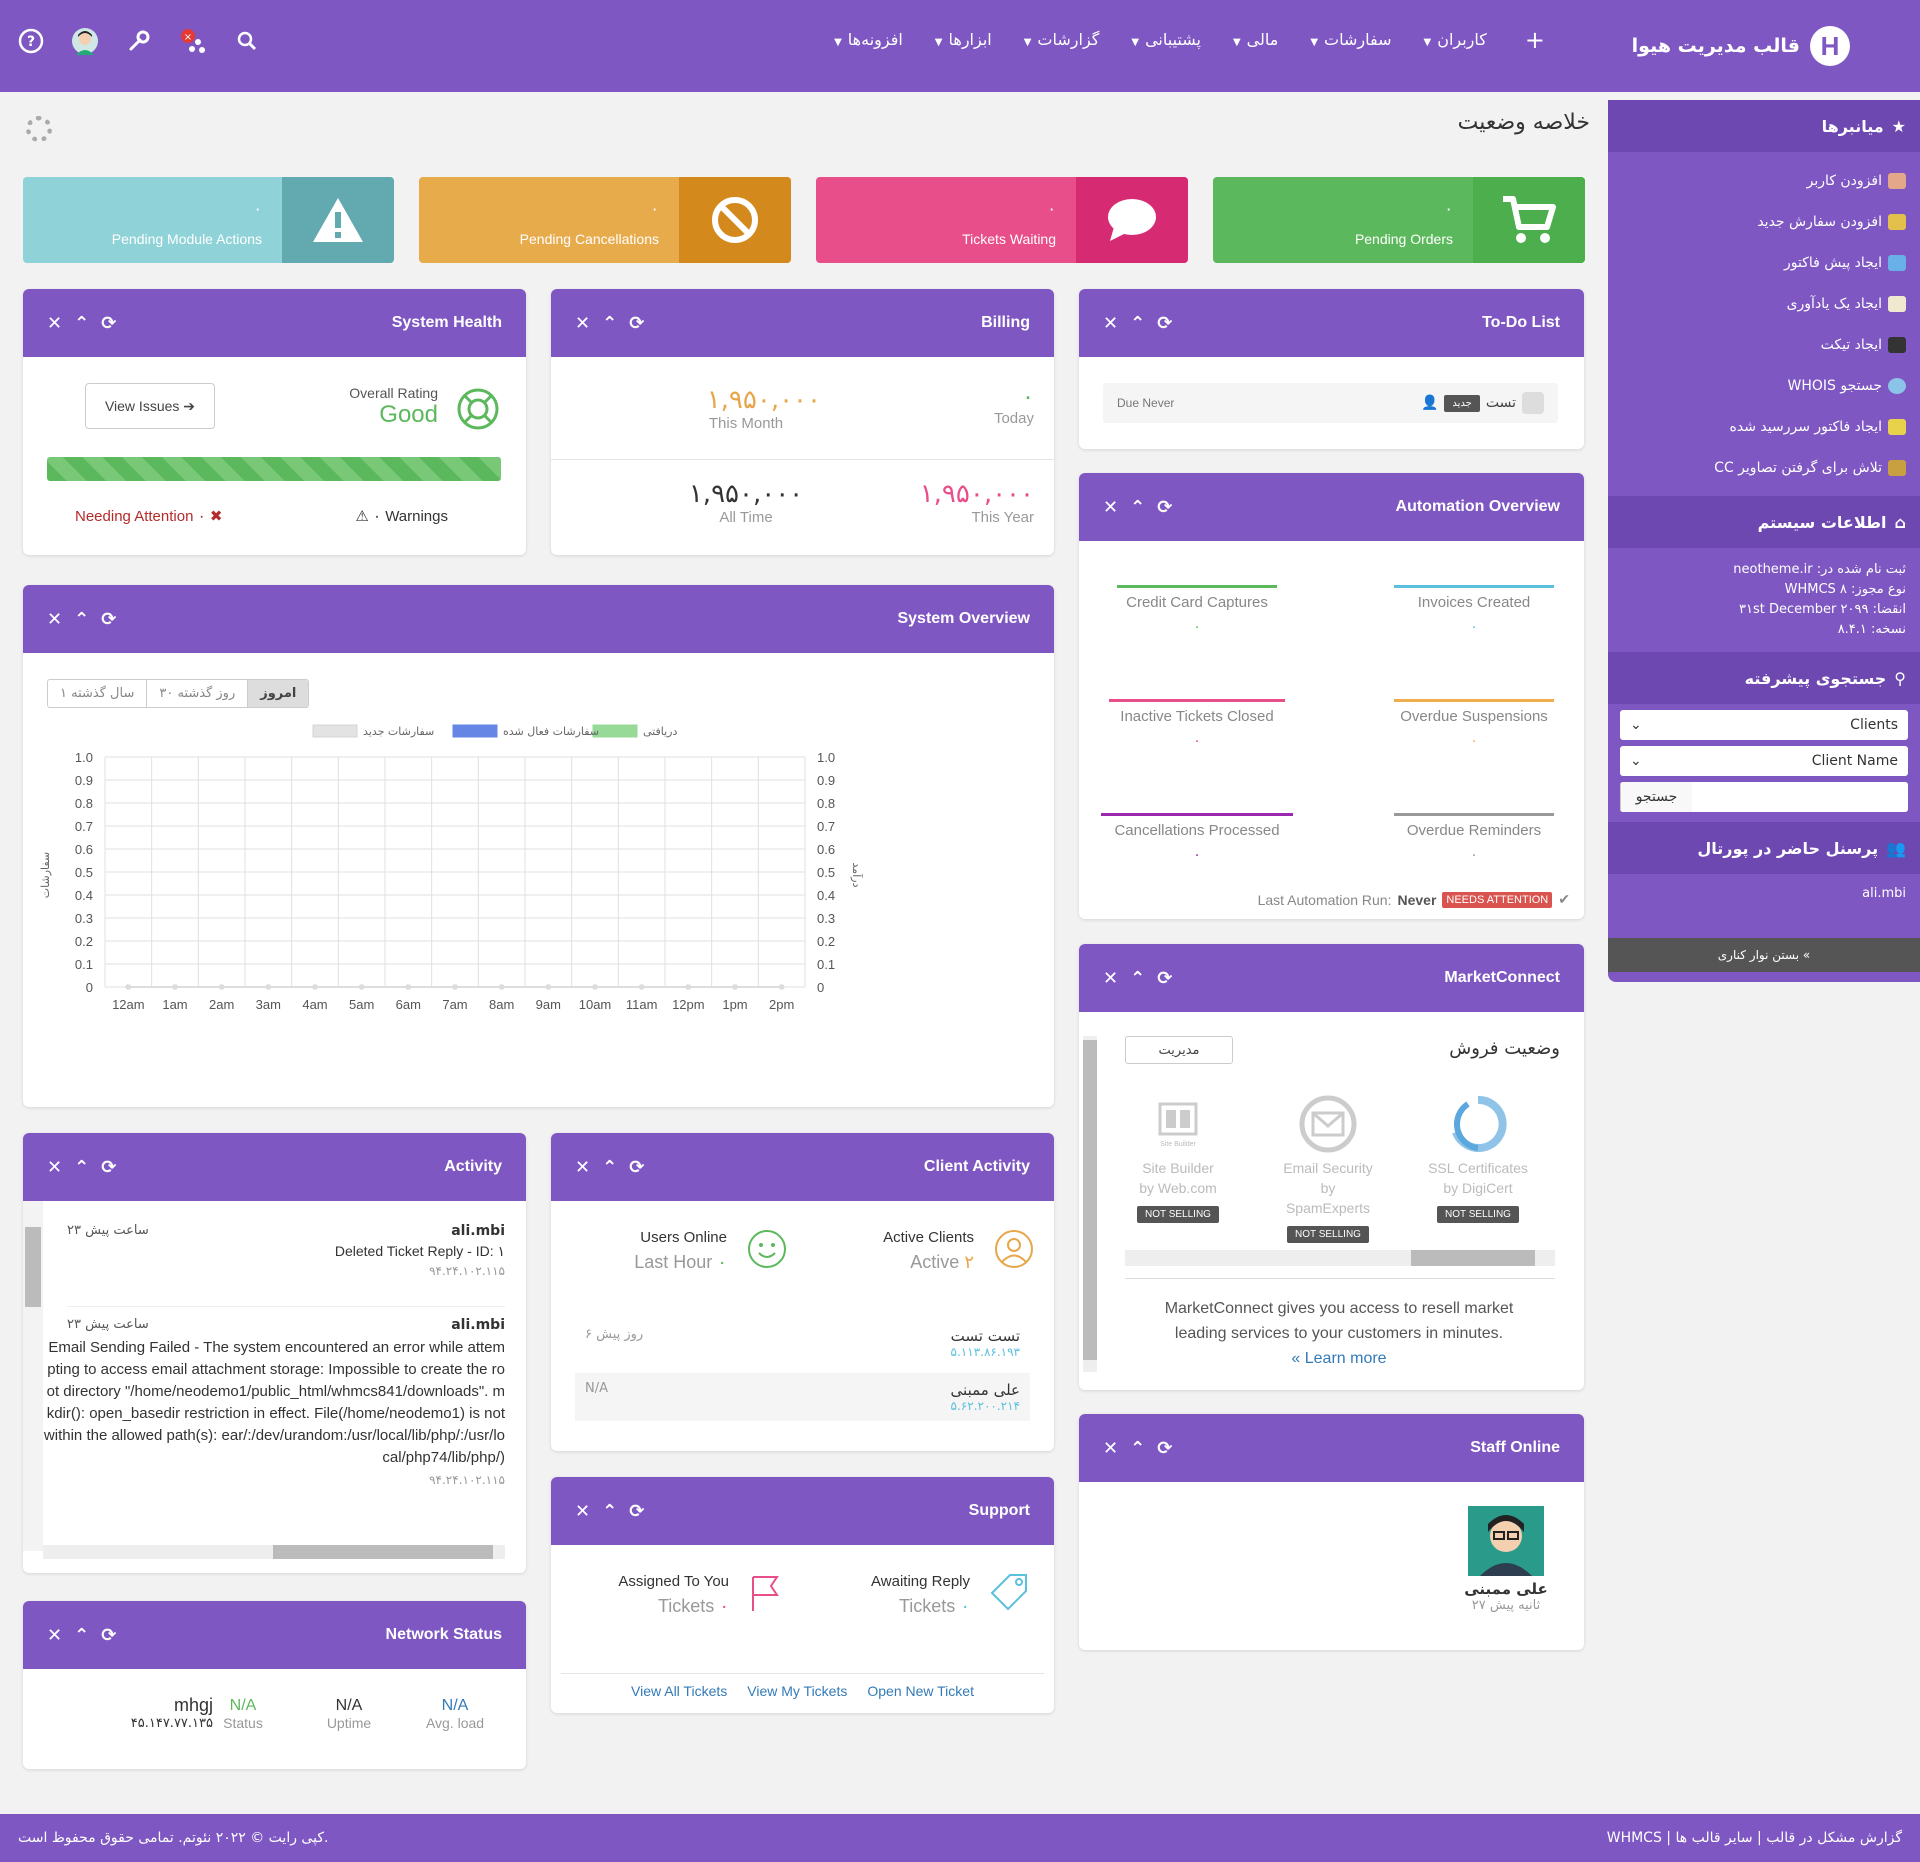 The image size is (1920, 1862). Describe the element at coordinates (920, 1691) in the screenshot. I see `open-new-ticket-link: Open New Ticket` at that location.